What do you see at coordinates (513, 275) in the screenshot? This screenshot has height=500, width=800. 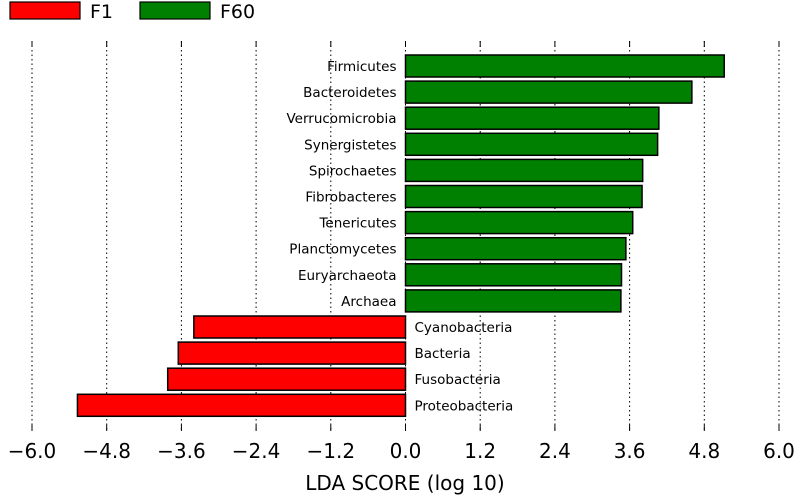 I see `bar-euryarchaeota` at bounding box center [513, 275].